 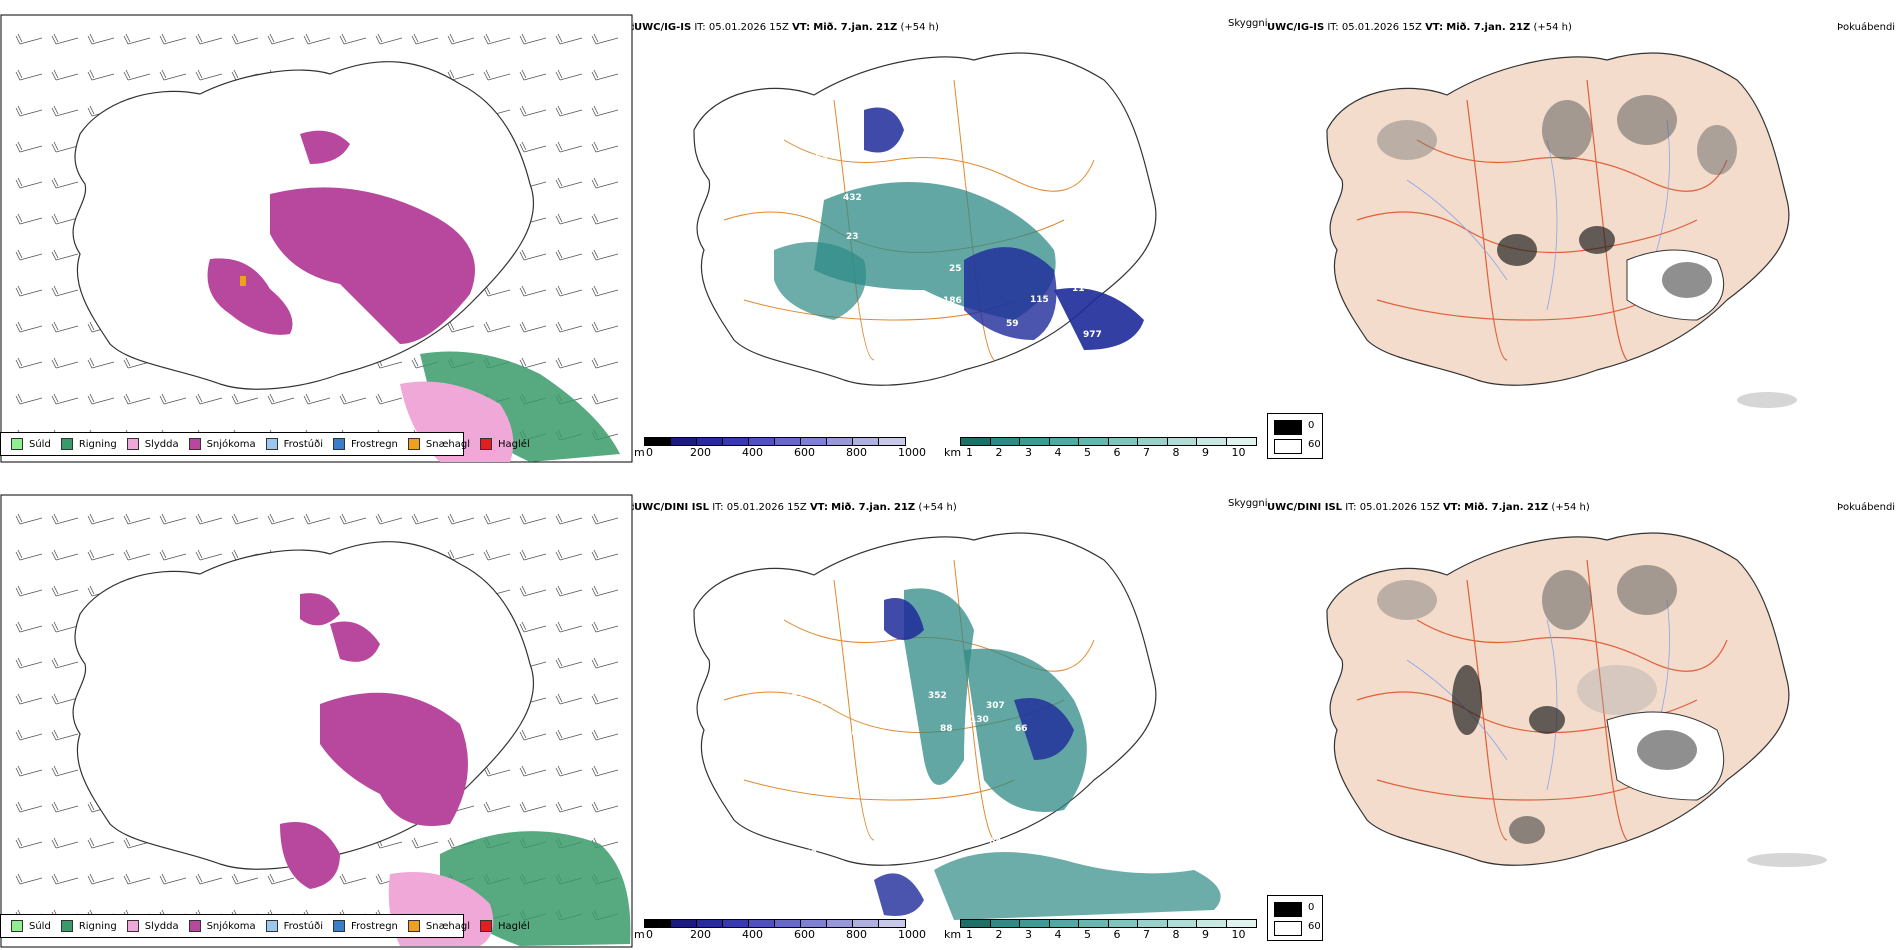 What do you see at coordinates (1295, 918) in the screenshot?
I see `fog-legend-bottom: 0 60` at bounding box center [1295, 918].